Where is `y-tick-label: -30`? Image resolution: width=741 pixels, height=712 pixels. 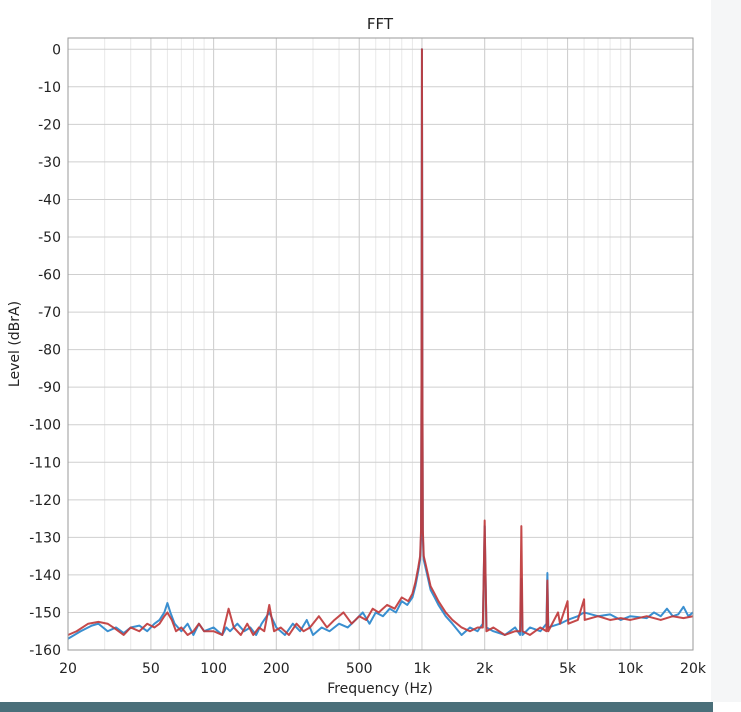 y-tick-label: -30 is located at coordinates (49, 163).